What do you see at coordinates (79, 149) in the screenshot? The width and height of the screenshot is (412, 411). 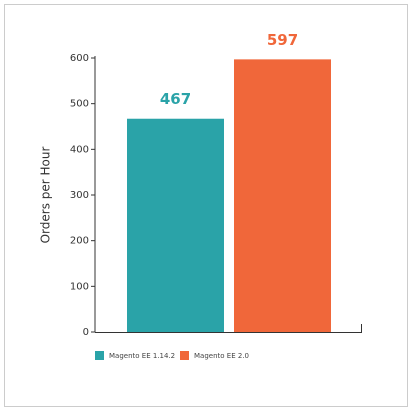 I see `y-tick-label: 400` at bounding box center [79, 149].